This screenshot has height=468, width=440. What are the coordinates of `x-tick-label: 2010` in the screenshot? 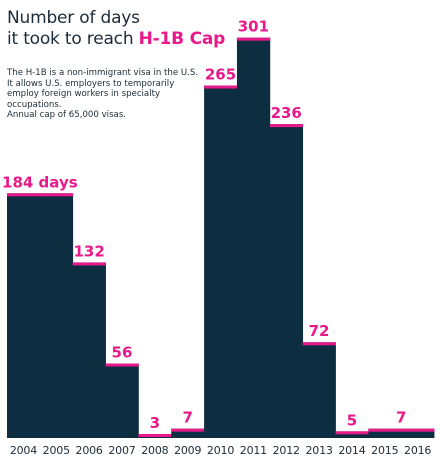 It's located at (220, 450).